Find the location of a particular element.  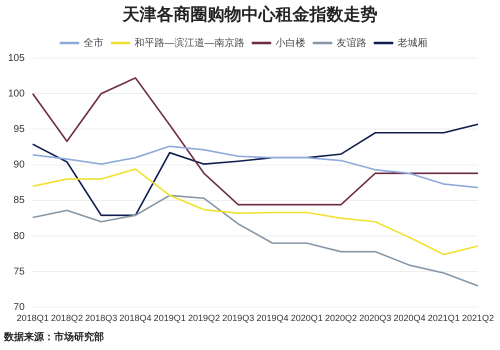

x-tick-label: 2018Q1 is located at coordinates (32, 318).